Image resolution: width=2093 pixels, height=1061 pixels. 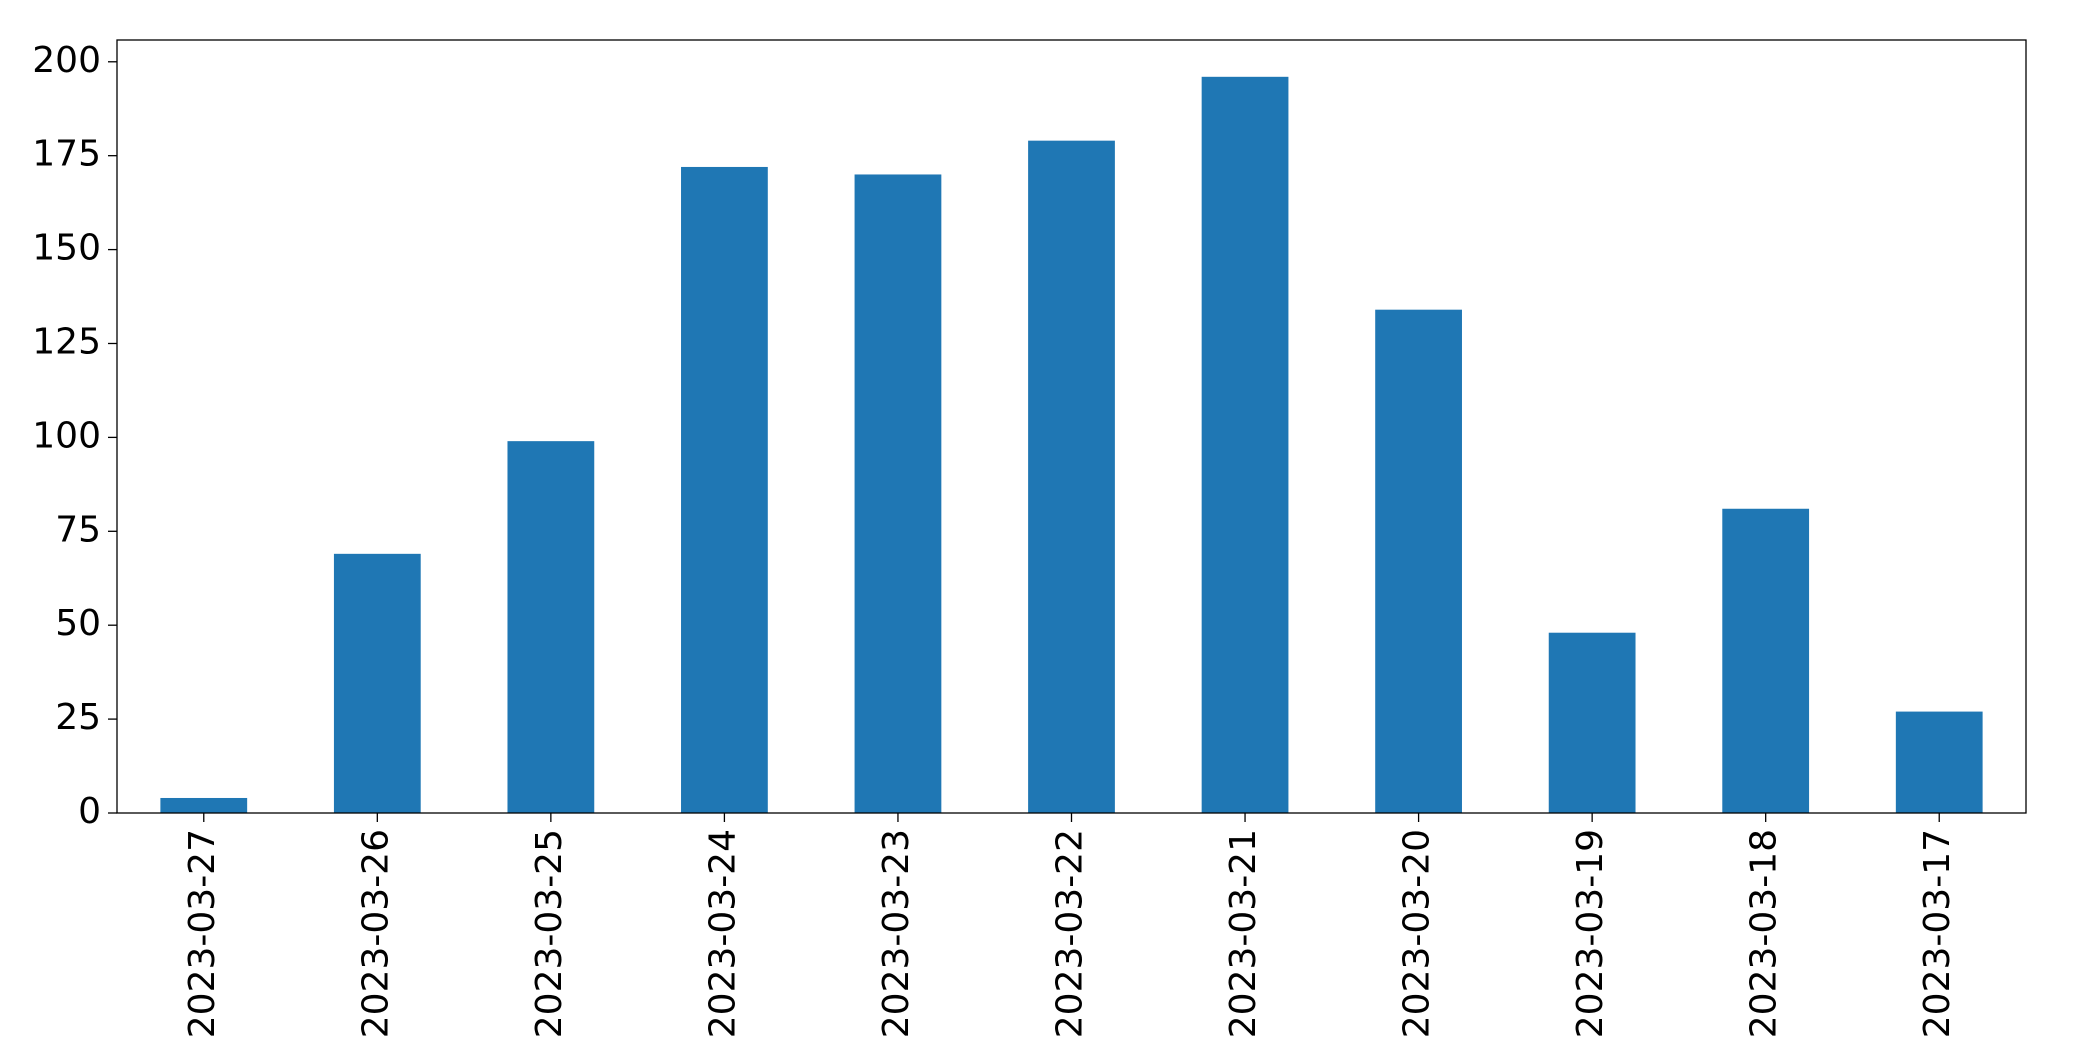 What do you see at coordinates (66, 435) in the screenshot?
I see `y-tick-label: 100` at bounding box center [66, 435].